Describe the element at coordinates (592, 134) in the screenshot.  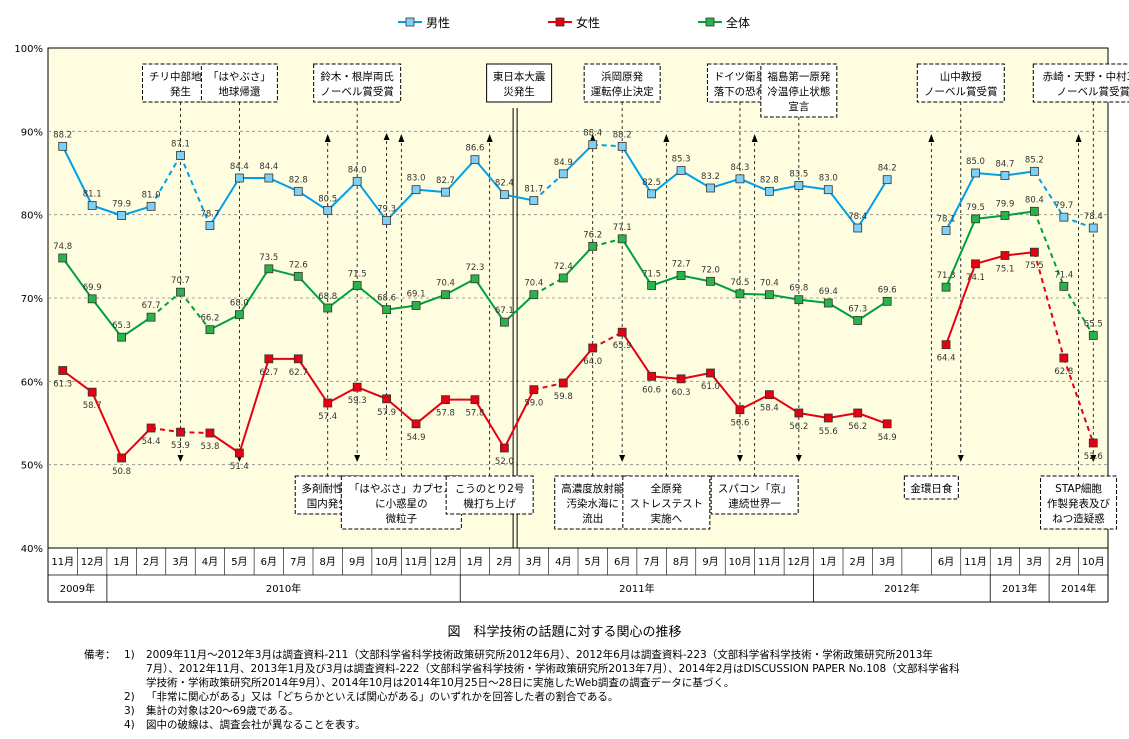
I see `data-label: 88.4` at that location.